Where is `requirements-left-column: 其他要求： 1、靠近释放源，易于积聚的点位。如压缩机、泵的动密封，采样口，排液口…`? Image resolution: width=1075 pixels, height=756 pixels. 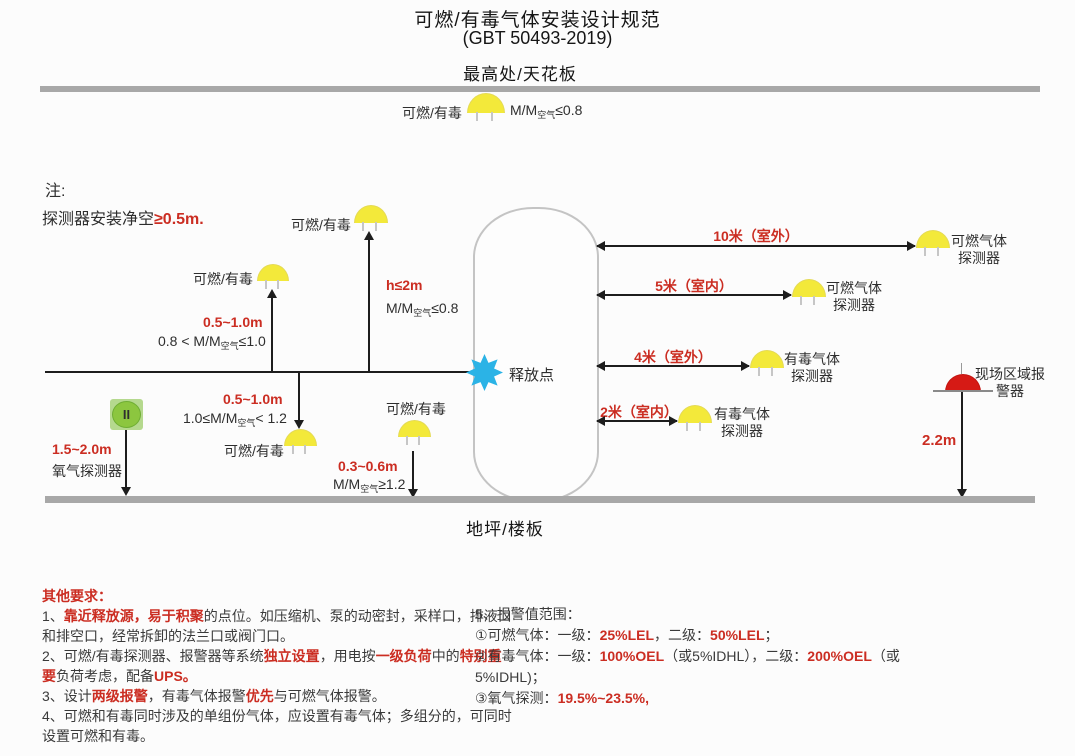 requirements-left-column: 其他要求： 1、靠近释放源，易于积聚的点位。如压缩机、泵的动密封，采样口，排液口… is located at coordinates (277, 666).